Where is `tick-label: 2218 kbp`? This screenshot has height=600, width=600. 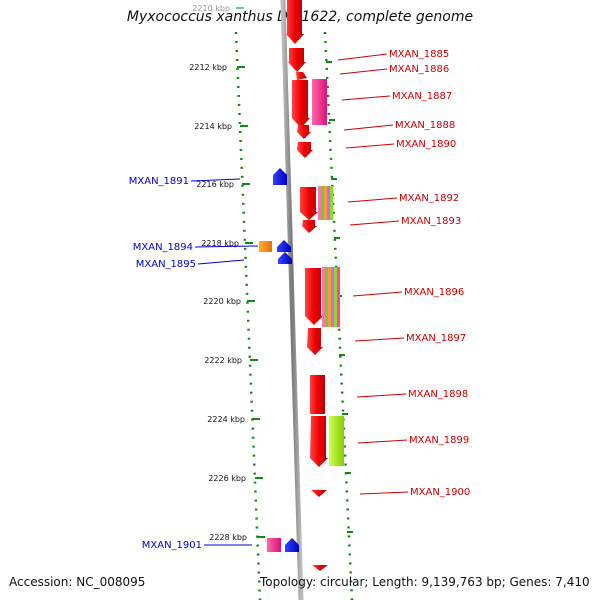 tick-label: 2218 kbp is located at coordinates (220, 243).